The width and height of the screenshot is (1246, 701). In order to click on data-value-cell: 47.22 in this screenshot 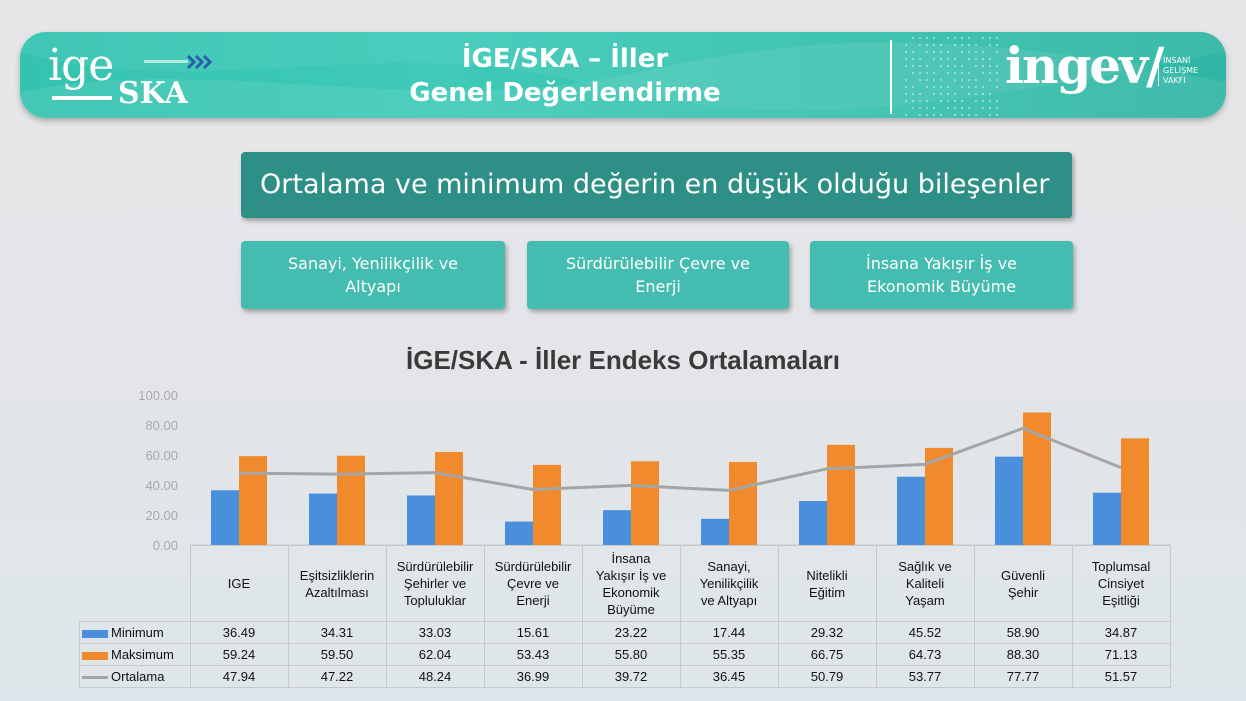, I will do `click(337, 676)`.